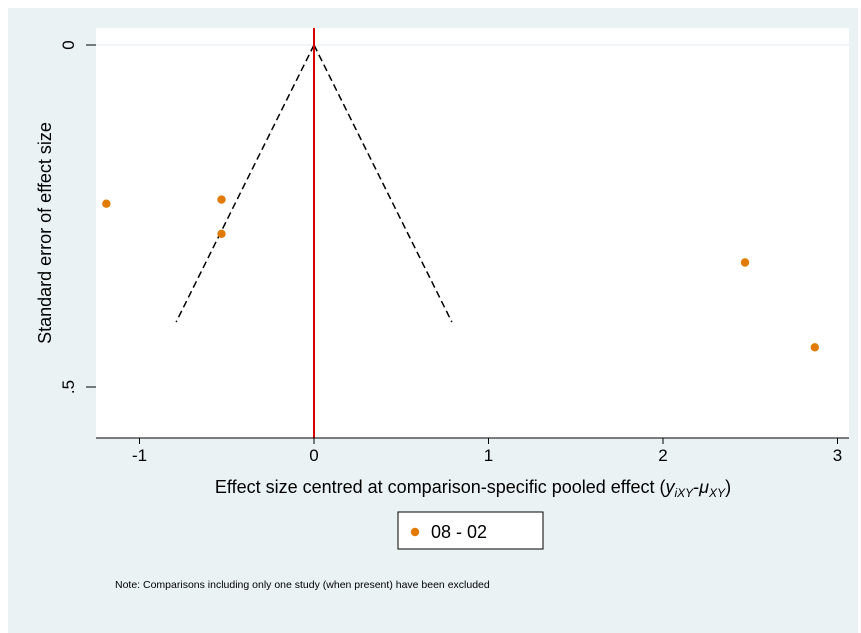 This screenshot has height=633, width=861. I want to click on x-axis-title-close: ), so click(728, 487).